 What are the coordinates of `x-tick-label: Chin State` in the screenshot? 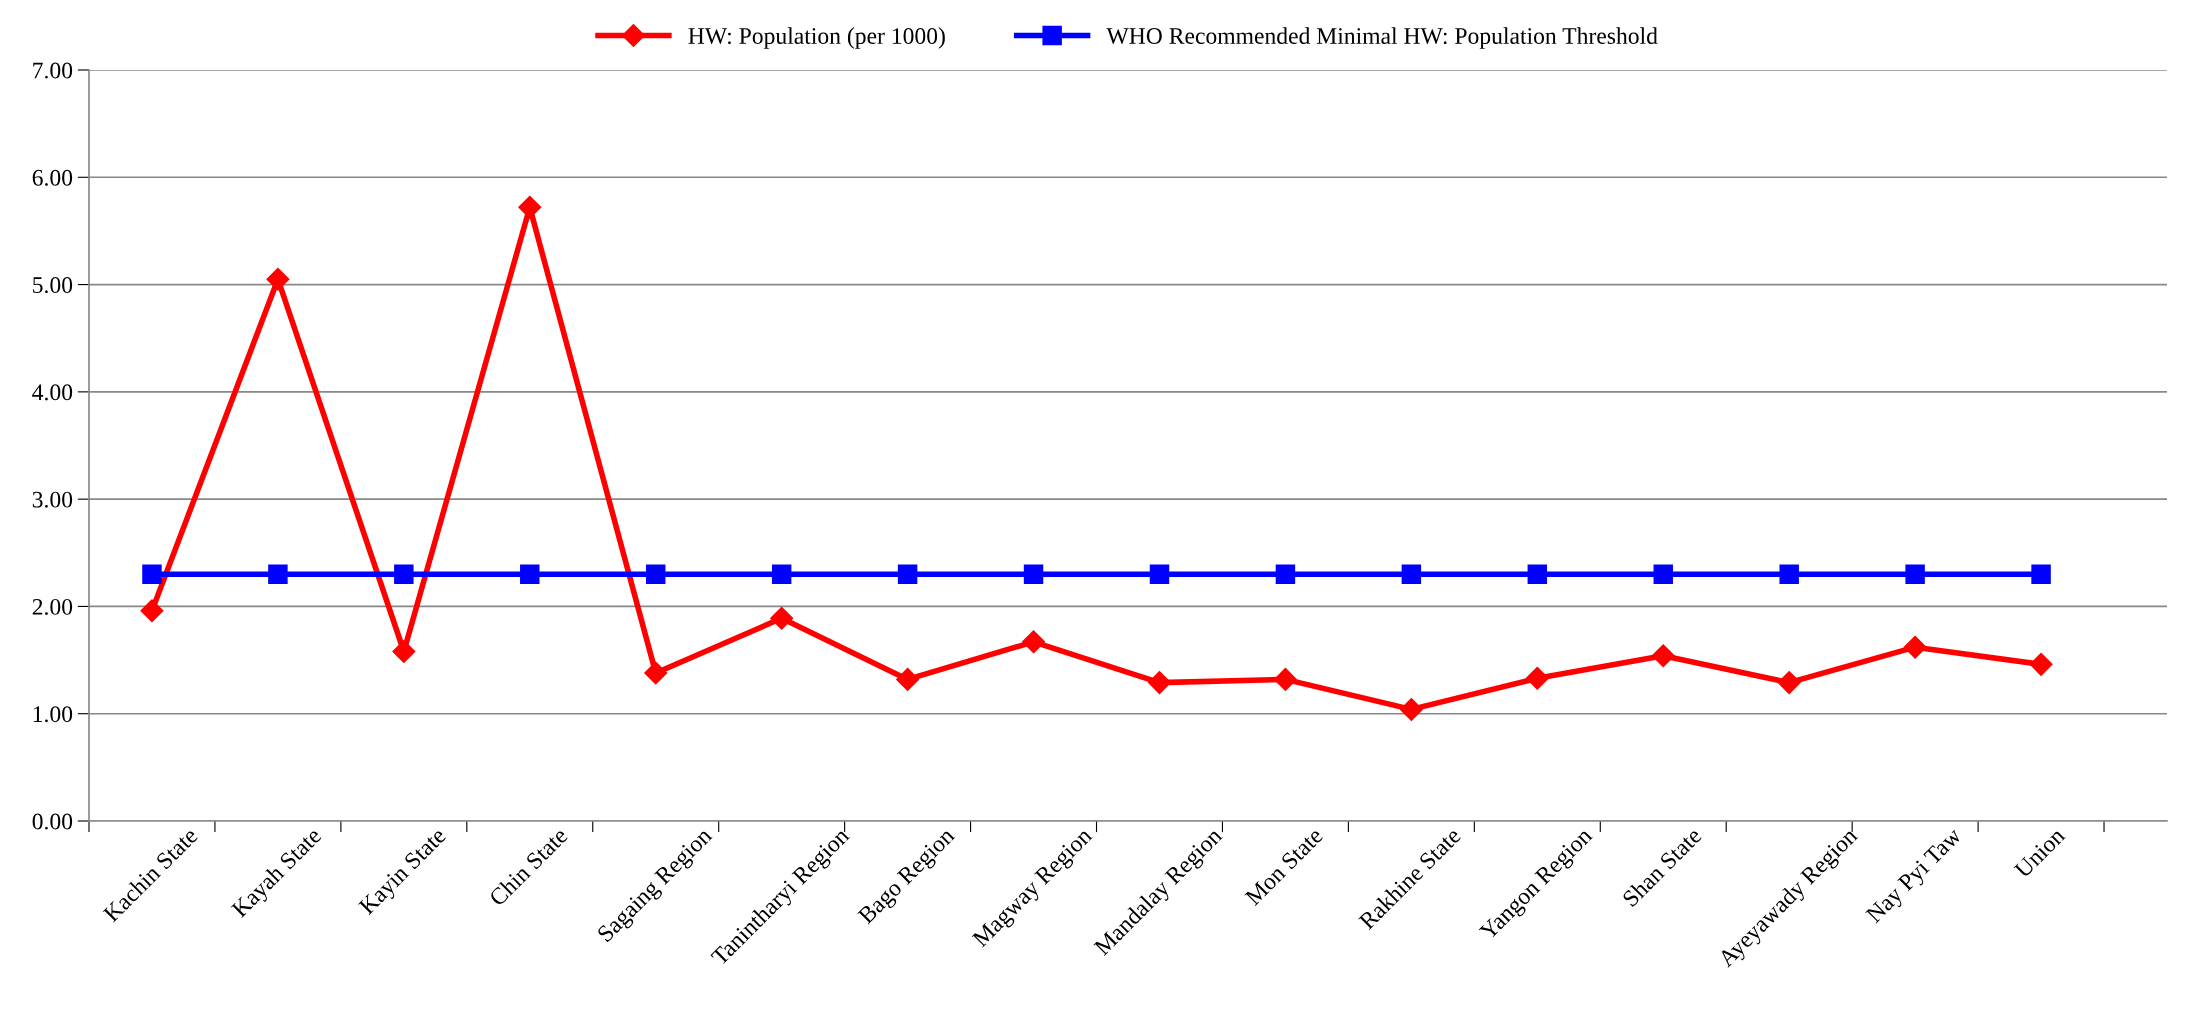 It's located at (528, 866).